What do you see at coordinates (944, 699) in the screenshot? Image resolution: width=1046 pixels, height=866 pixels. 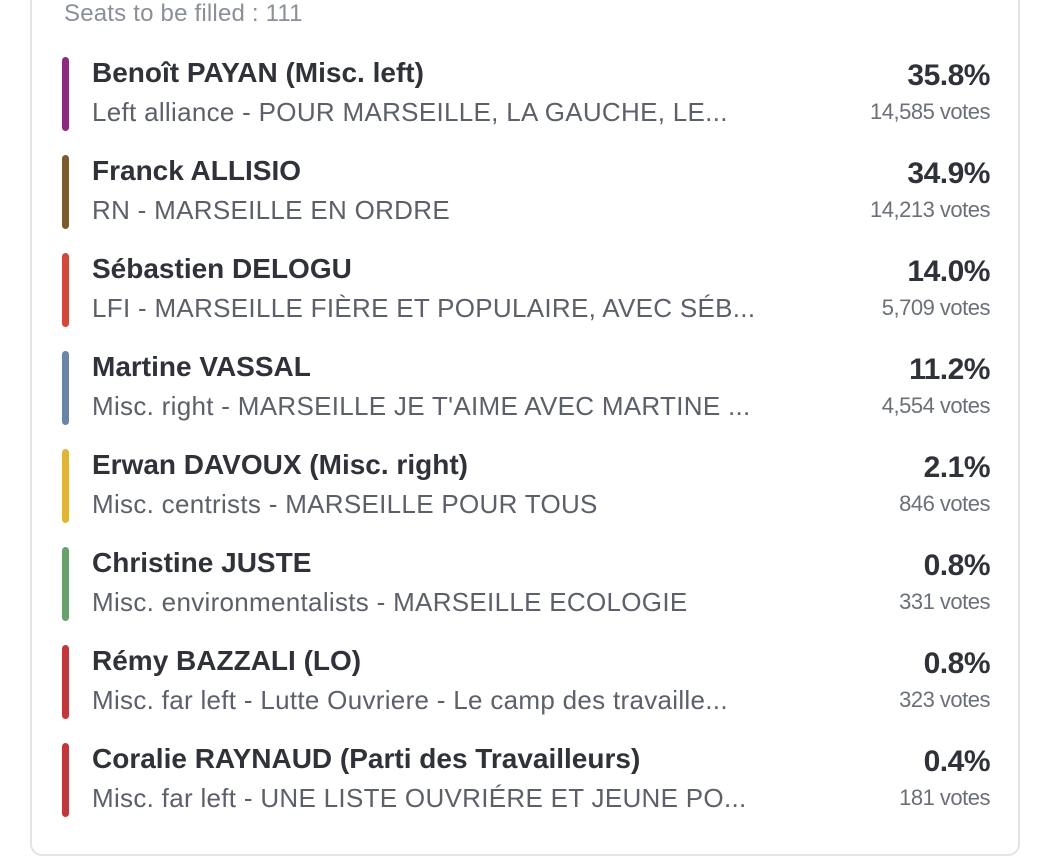 I see `vote-count: 323 votes` at bounding box center [944, 699].